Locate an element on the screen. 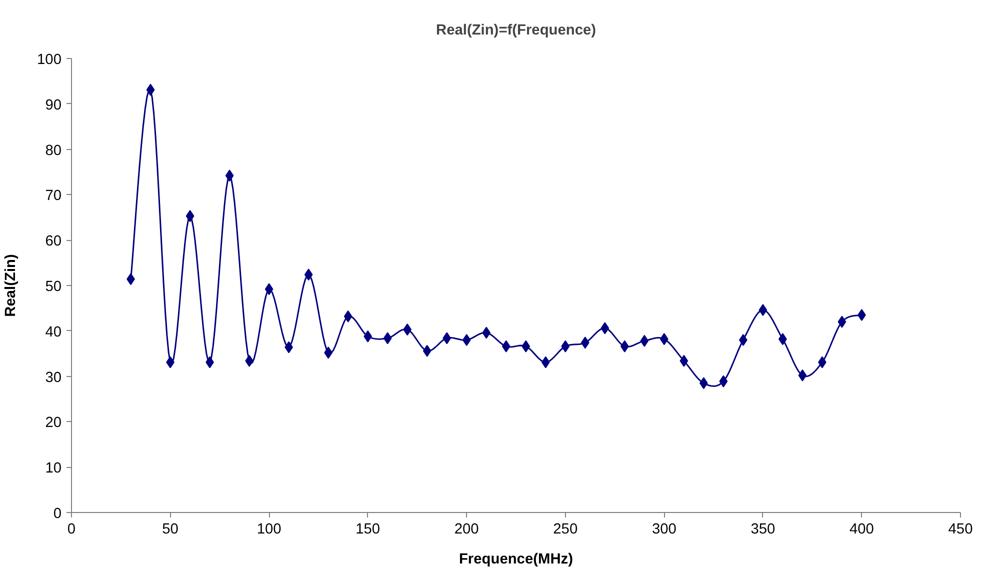  y-tick-label: 80 is located at coordinates (53, 150).